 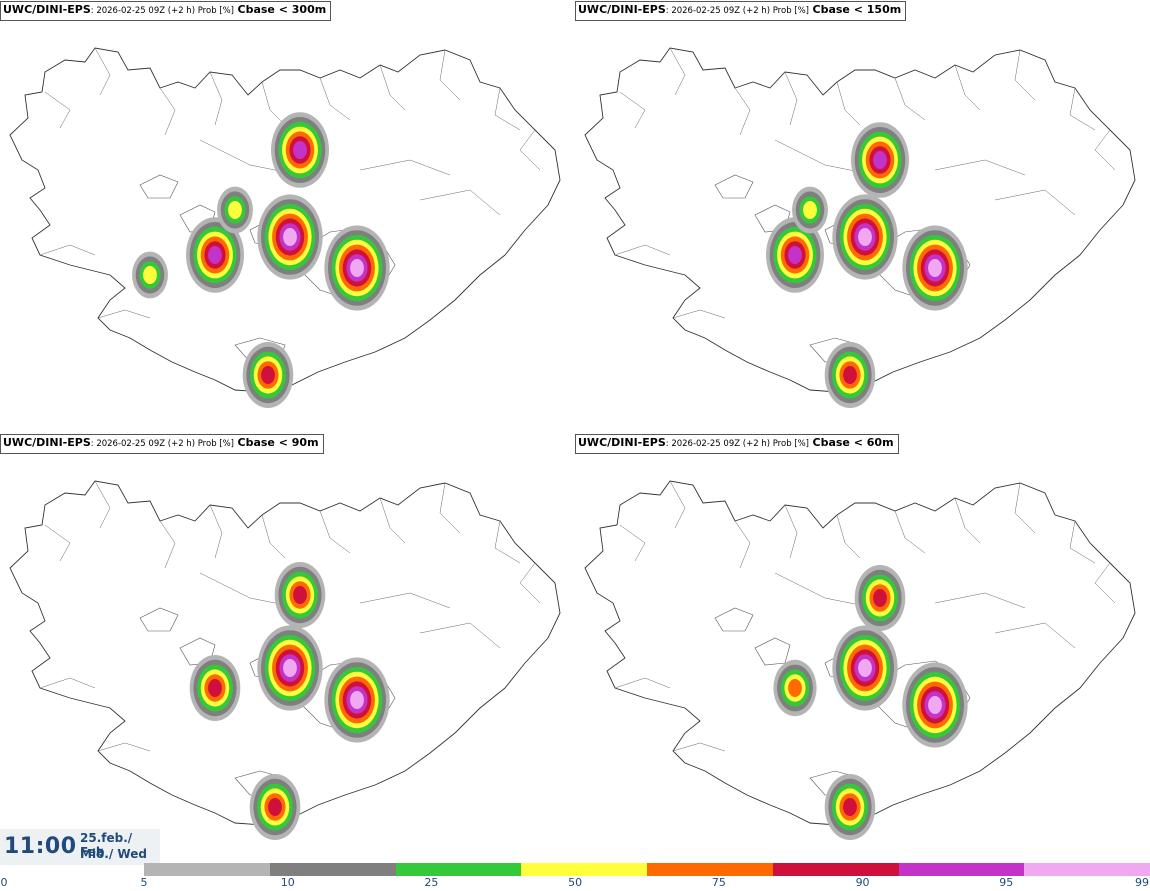 What do you see at coordinates (575, 882) in the screenshot?
I see `colorbar-tick-label: 50` at bounding box center [575, 882].